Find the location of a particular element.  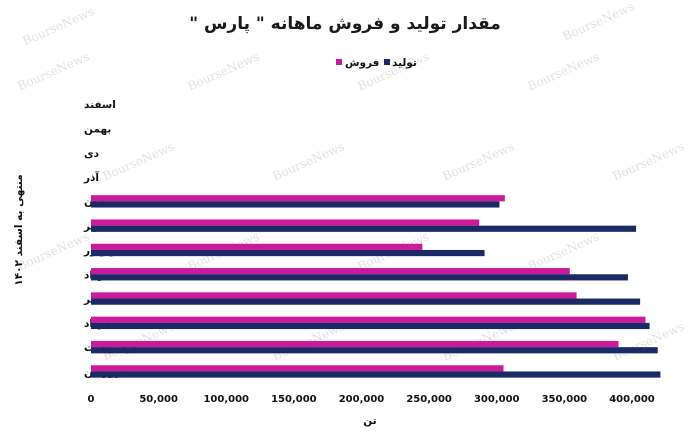

x-axis-title: تن is located at coordinates (369, 421).